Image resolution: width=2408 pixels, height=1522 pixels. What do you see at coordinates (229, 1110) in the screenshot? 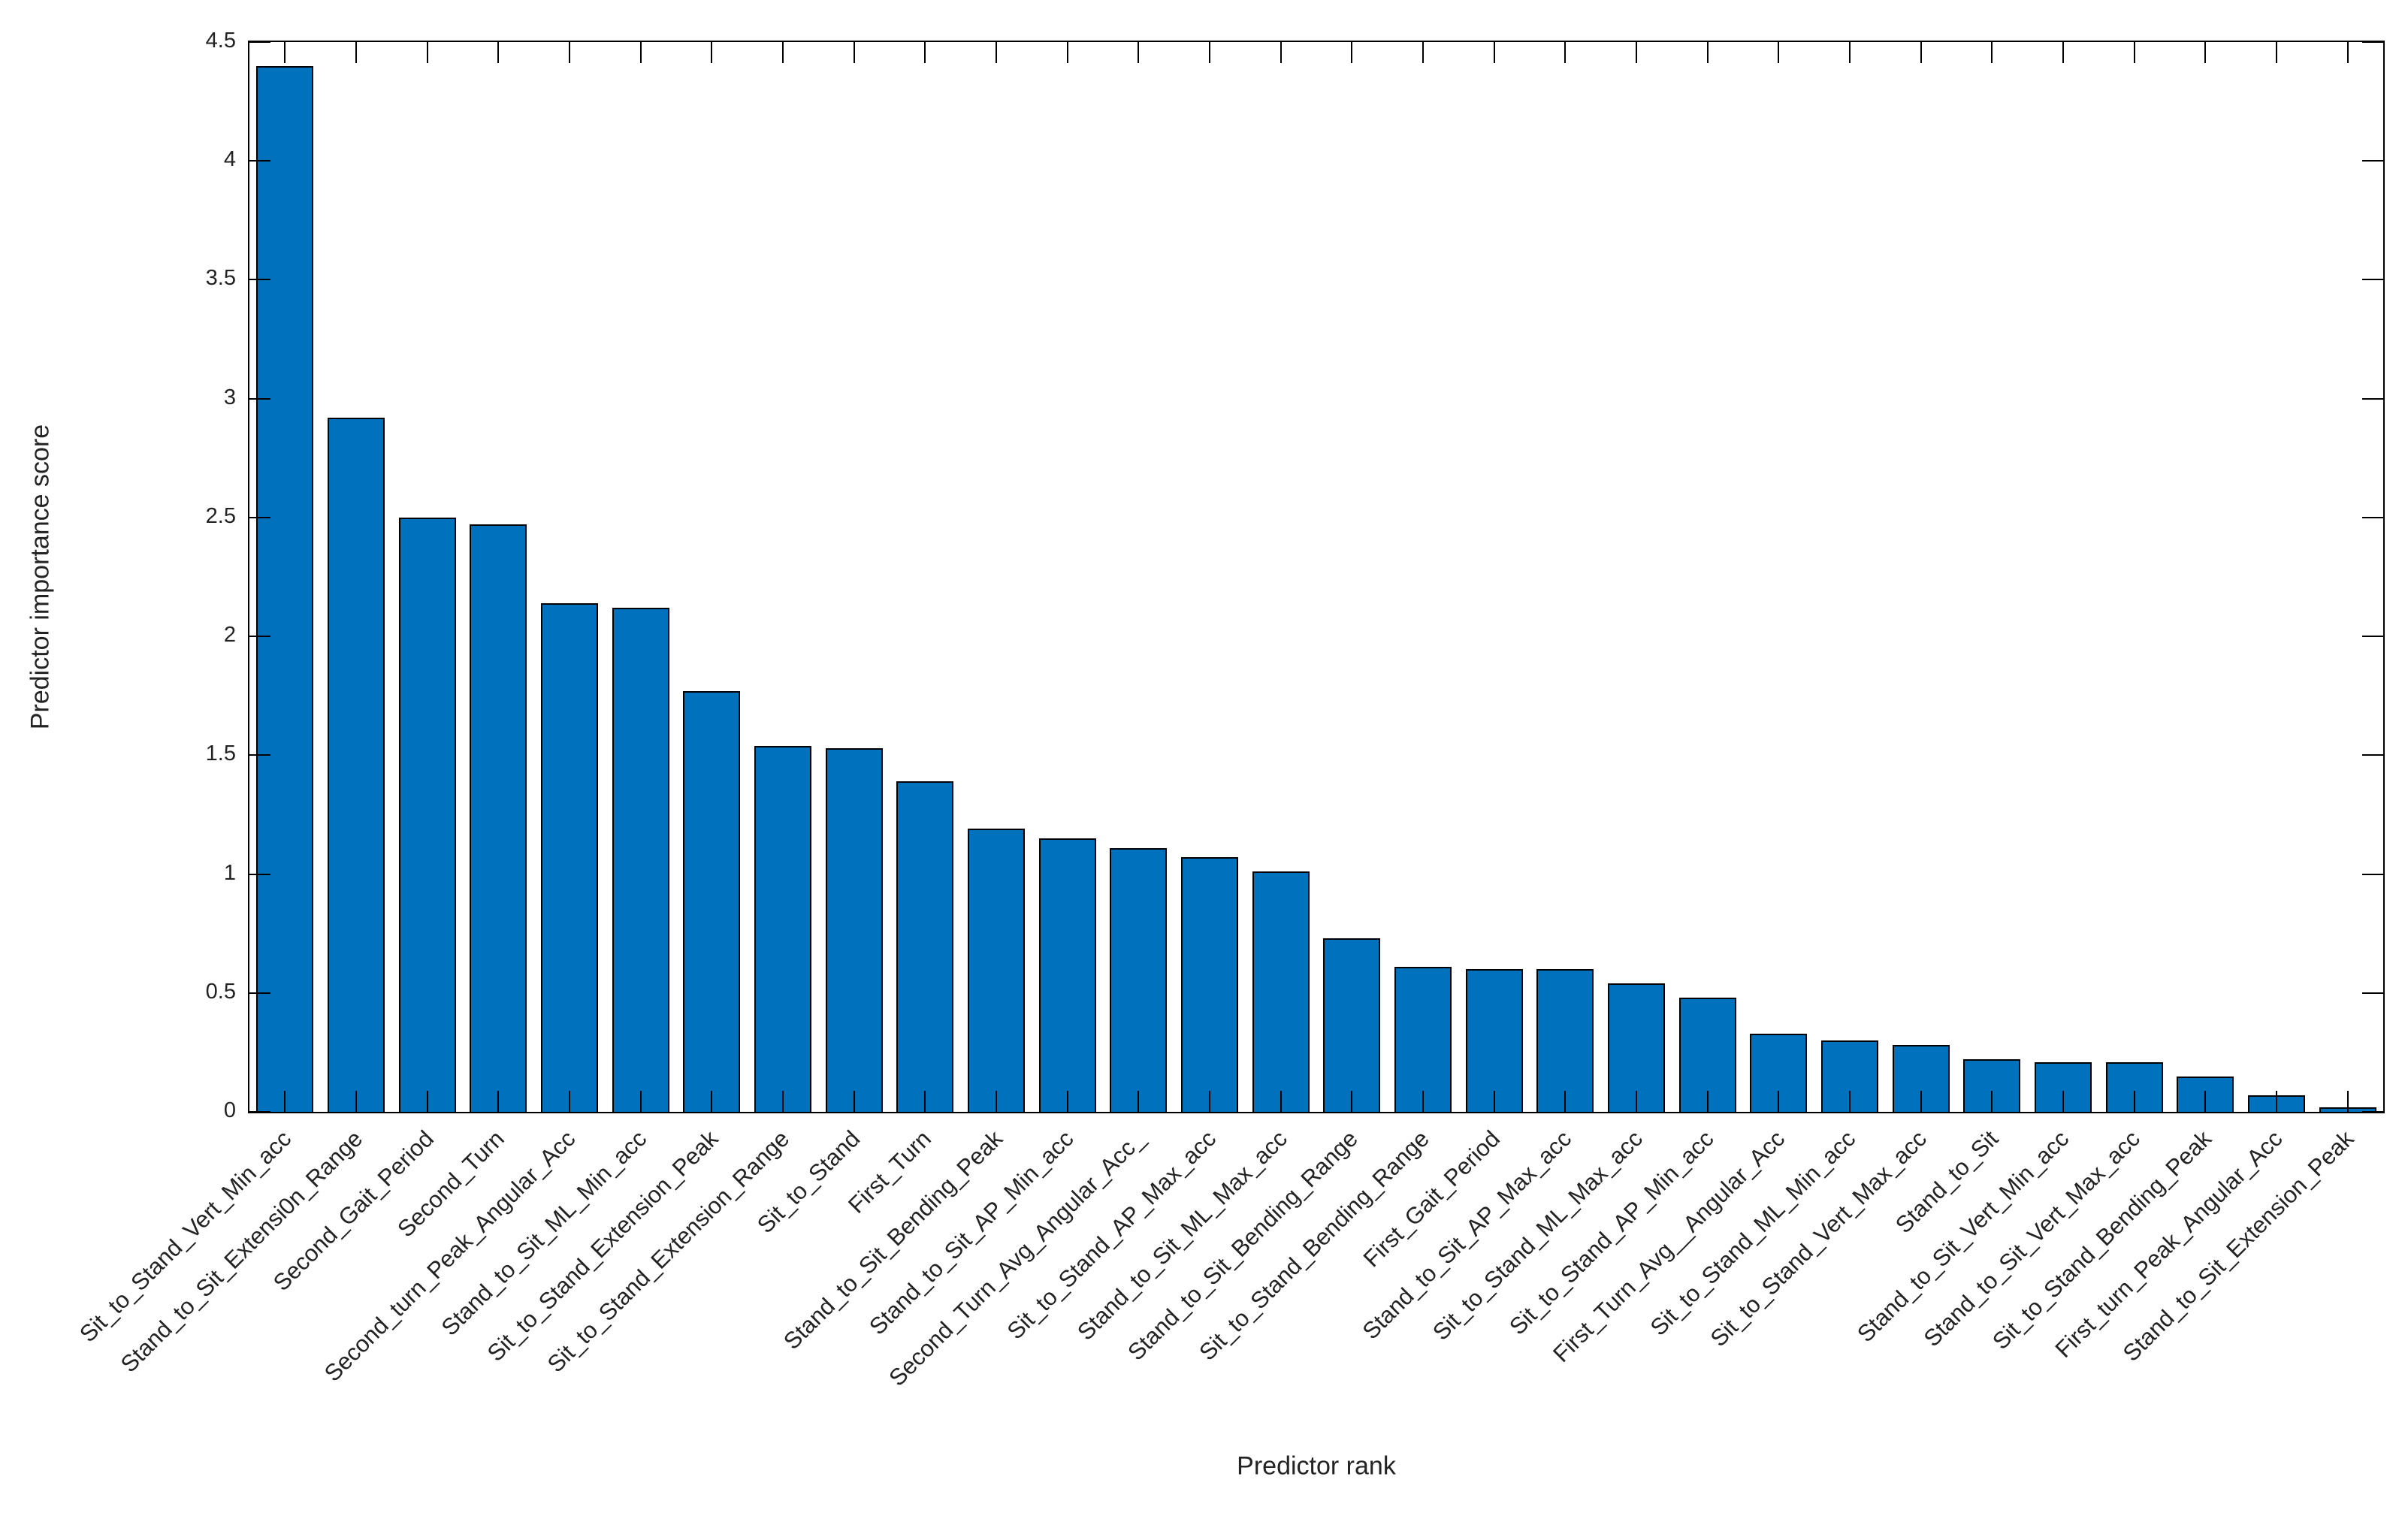
I see `y-tick-label: 0` at bounding box center [229, 1110].